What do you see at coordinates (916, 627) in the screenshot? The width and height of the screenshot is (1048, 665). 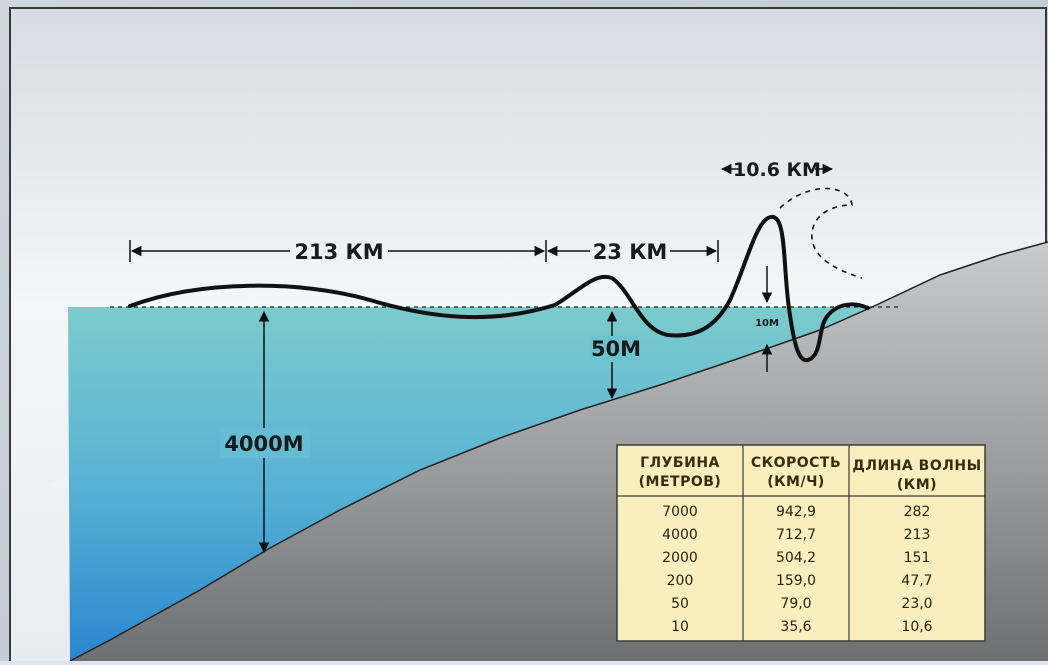 I see `cell-wavelength: 10,6` at bounding box center [916, 627].